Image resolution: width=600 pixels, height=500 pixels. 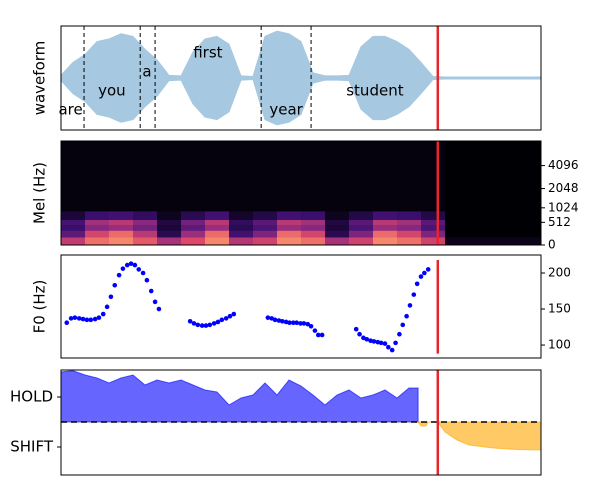 I want to click on word-label: year, so click(x=286, y=110).